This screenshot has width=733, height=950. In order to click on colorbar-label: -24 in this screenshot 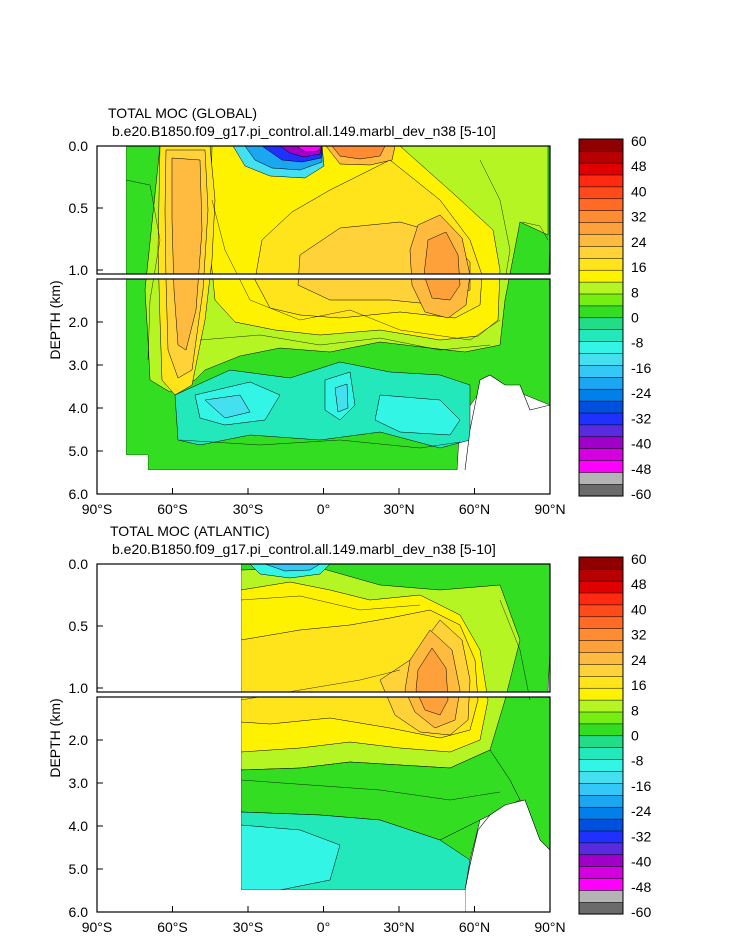, I will do `click(641, 393)`.